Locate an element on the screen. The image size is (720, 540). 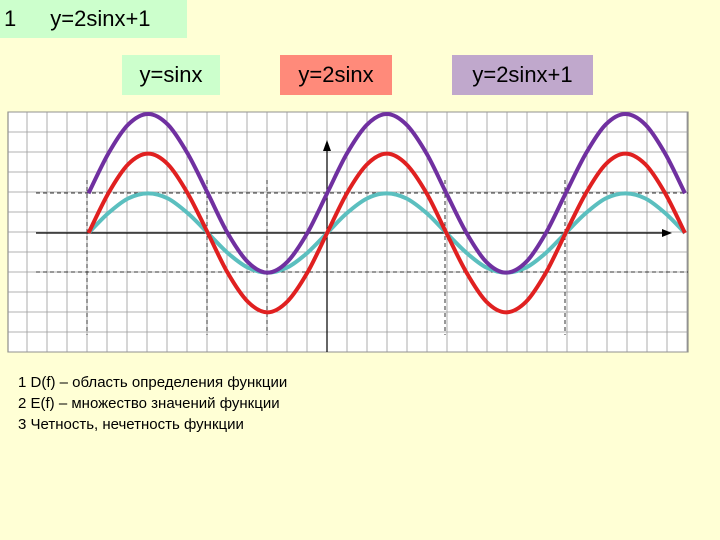
slide-number: 1 is located at coordinates (10, 18).